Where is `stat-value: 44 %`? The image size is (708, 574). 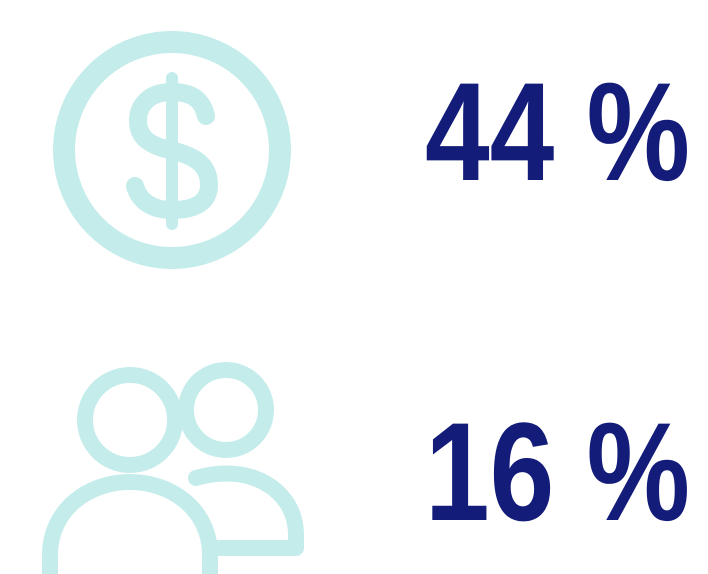
stat-value: 44 % is located at coordinates (557, 131).